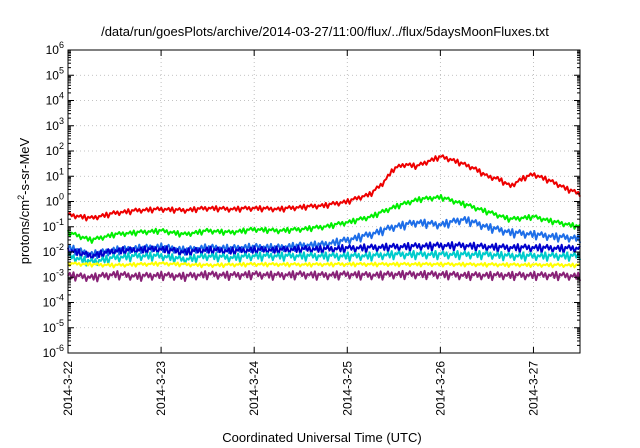 This screenshot has height=448, width=640. Describe the element at coordinates (53, 326) in the screenshot. I see `y-tick-label: 10⁻⁵` at that location.